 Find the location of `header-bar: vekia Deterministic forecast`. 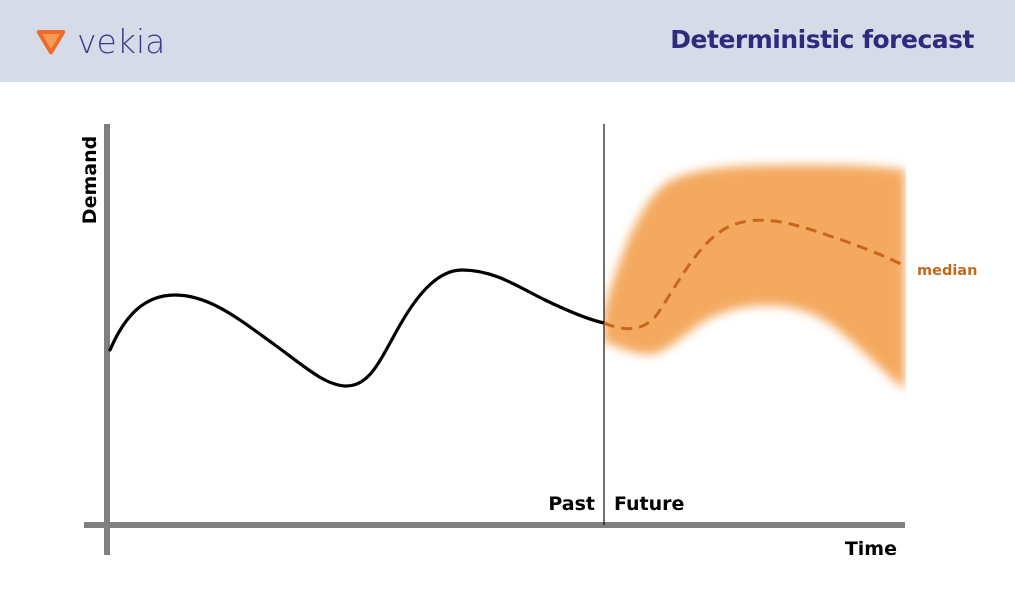

header-bar: vekia Deterministic forecast is located at coordinates (507, 41).